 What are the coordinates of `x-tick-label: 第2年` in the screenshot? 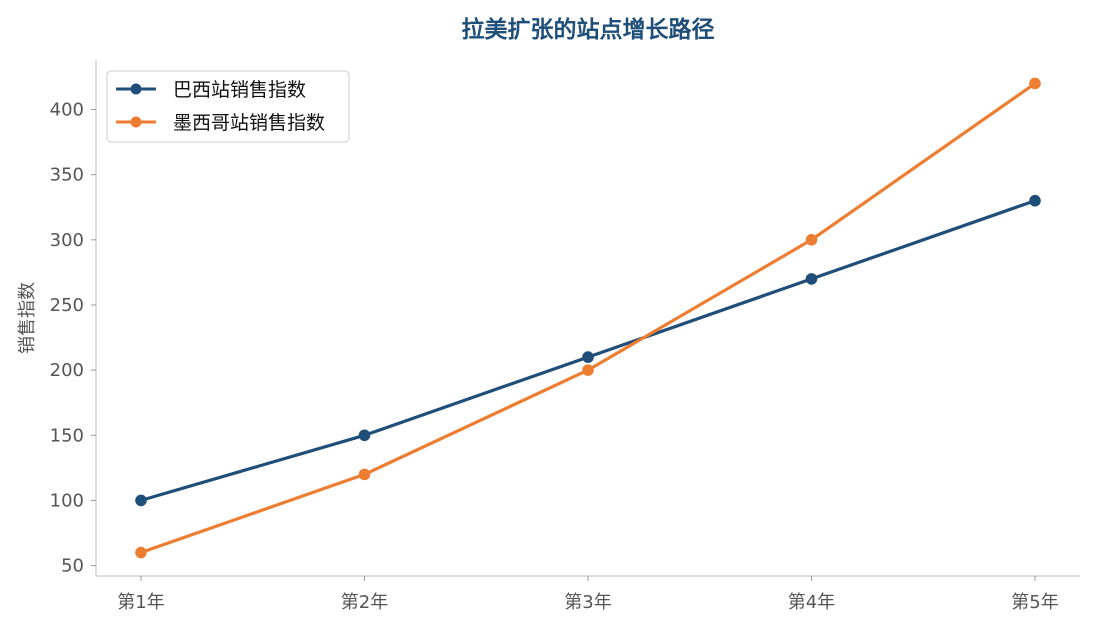 It's located at (364, 602).